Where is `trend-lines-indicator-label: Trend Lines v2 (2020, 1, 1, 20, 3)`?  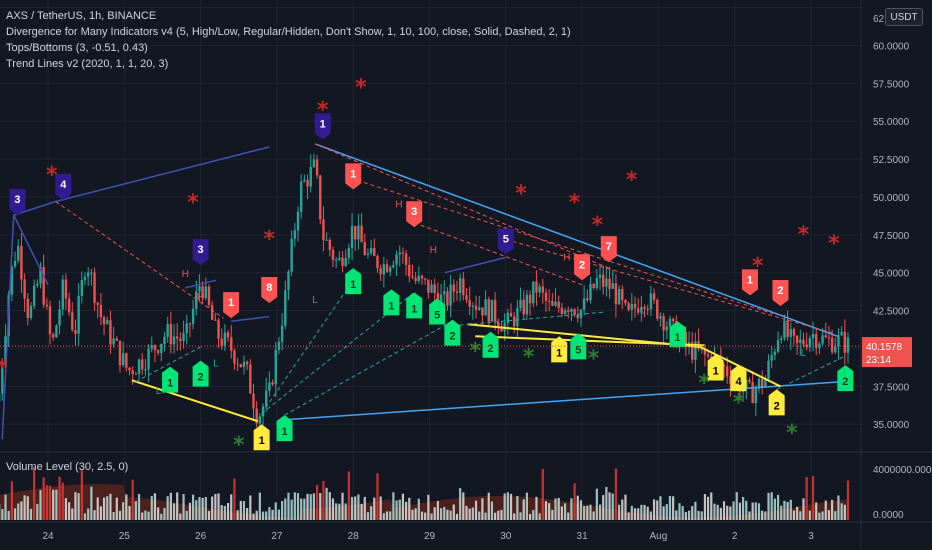 trend-lines-indicator-label: Trend Lines v2 (2020, 1, 1, 20, 3) is located at coordinates (87, 64).